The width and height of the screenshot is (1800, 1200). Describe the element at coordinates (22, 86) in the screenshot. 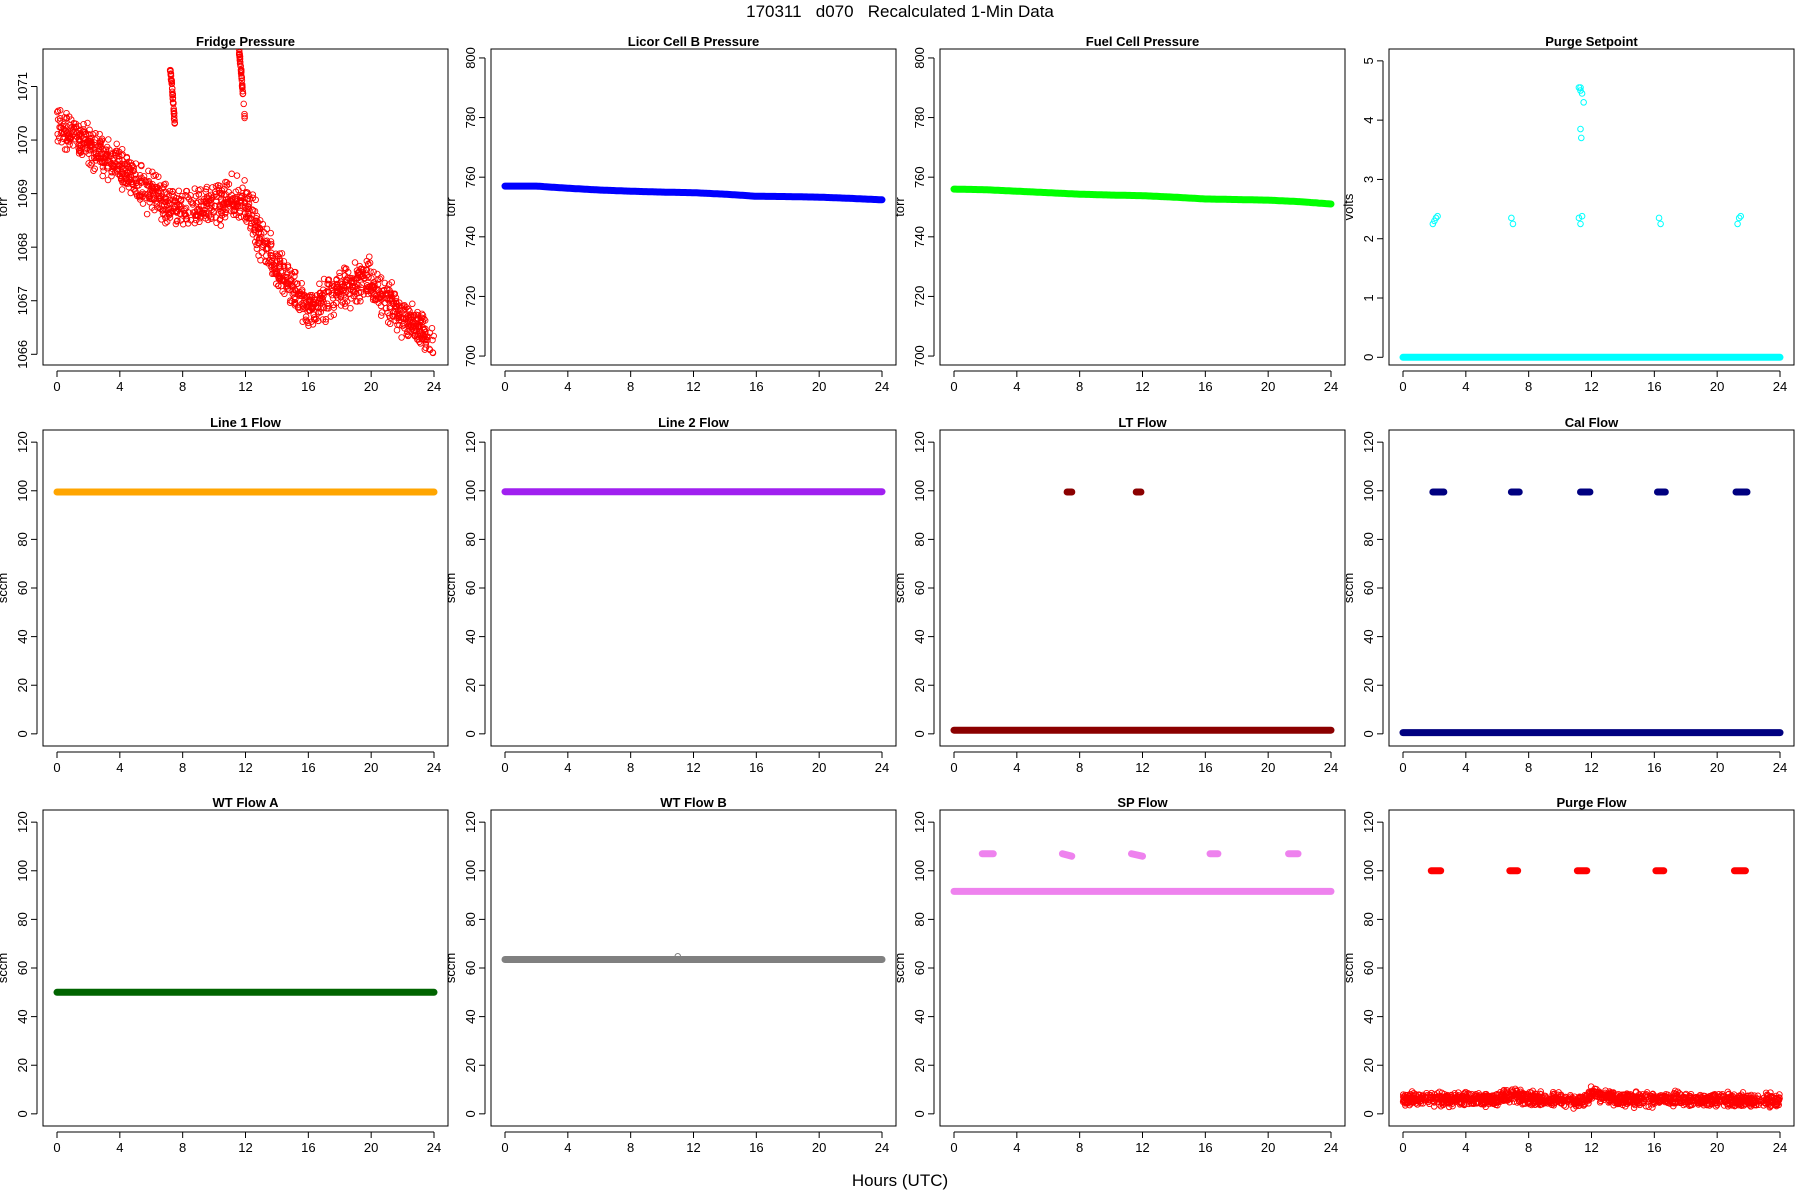

I see `y-tick-label: 1071` at that location.